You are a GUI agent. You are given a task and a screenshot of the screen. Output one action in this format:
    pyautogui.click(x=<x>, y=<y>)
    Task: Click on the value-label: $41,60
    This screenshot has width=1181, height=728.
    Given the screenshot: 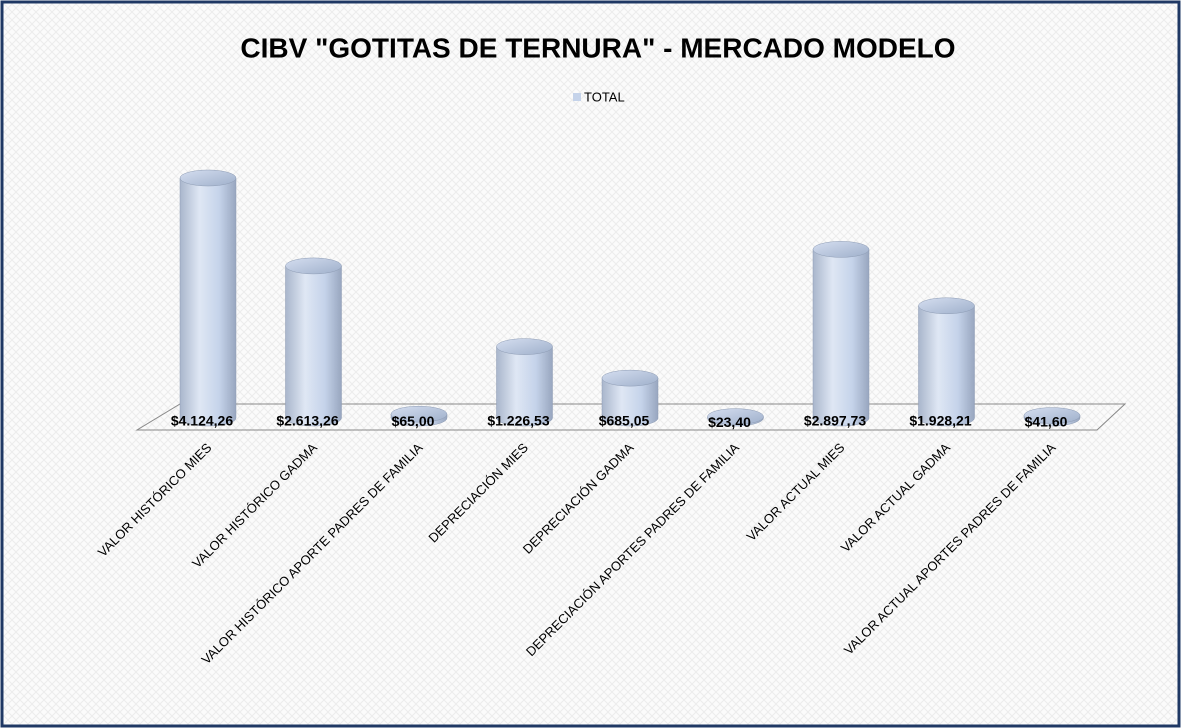 What is the action you would take?
    pyautogui.click(x=1046, y=421)
    